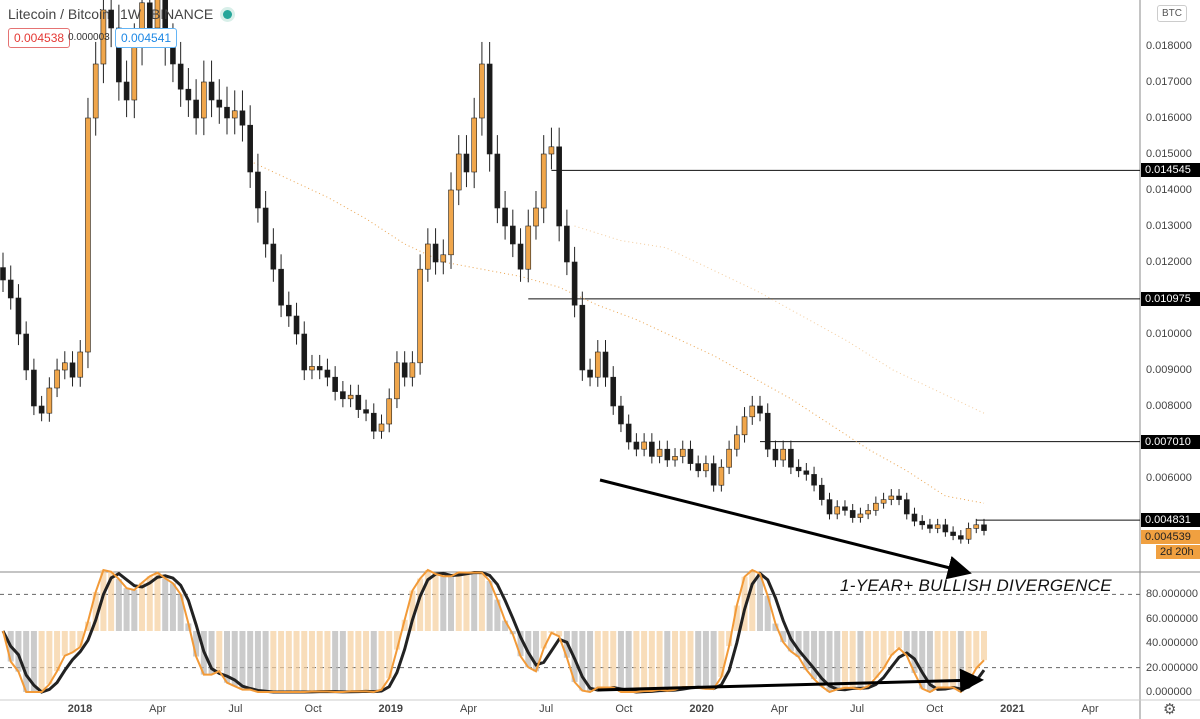 This screenshot has width=1200, height=719. Describe the element at coordinates (146, 38) in the screenshot. I see `buy-price-button: 0.004541` at that location.